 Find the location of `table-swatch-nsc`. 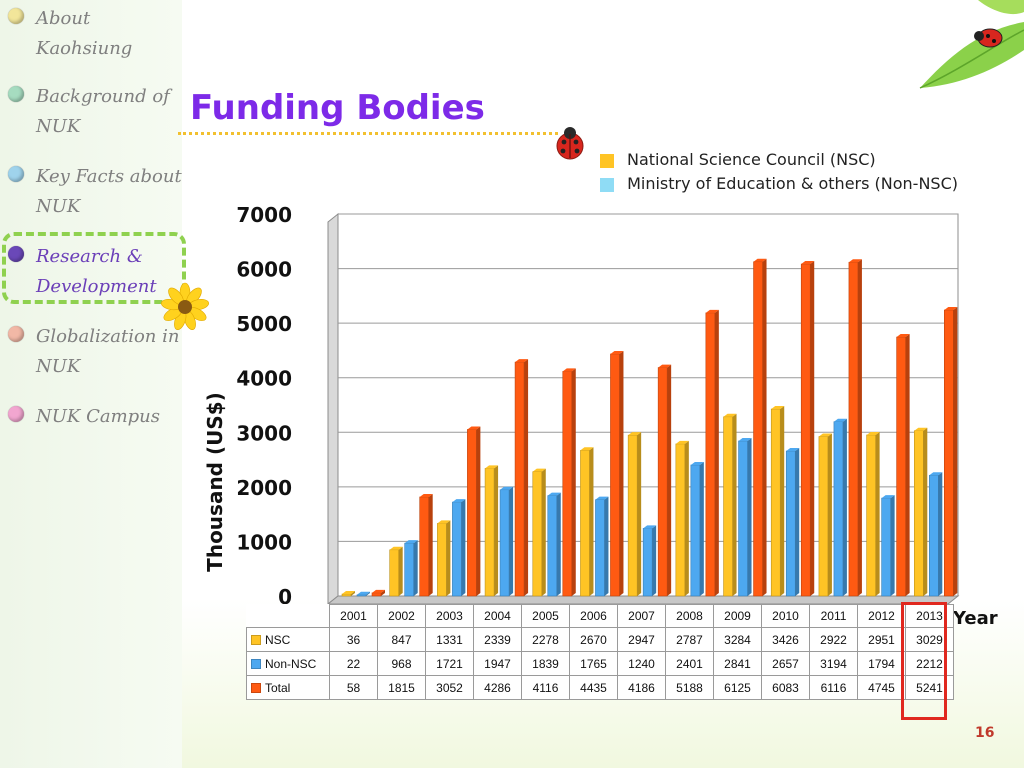

table-swatch-nsc is located at coordinates (256, 640).